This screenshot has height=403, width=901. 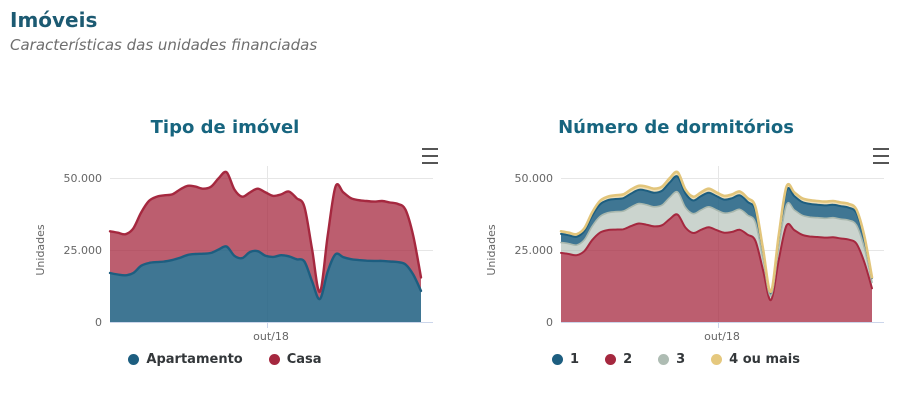 I want to click on legend-item: Apartamento, so click(x=185, y=359).